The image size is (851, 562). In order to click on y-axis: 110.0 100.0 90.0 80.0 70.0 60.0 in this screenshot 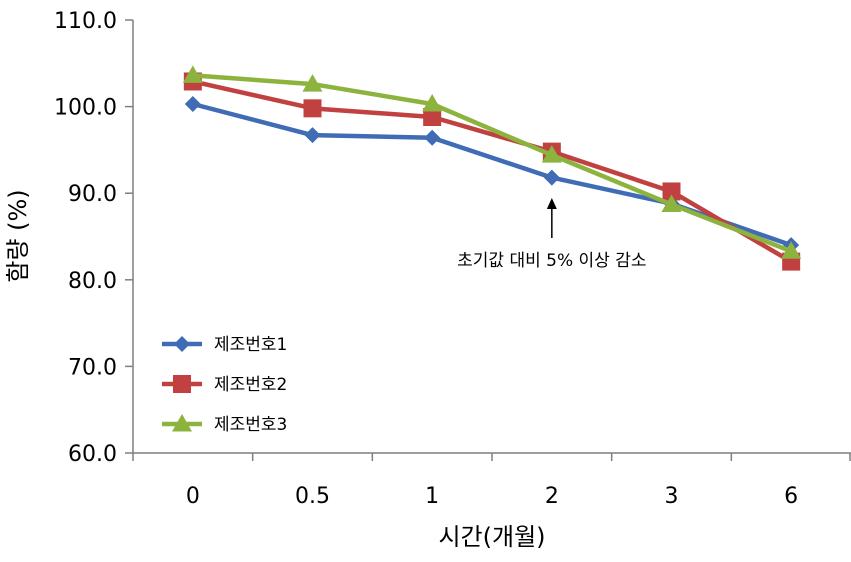, I will do `click(94, 238)`.